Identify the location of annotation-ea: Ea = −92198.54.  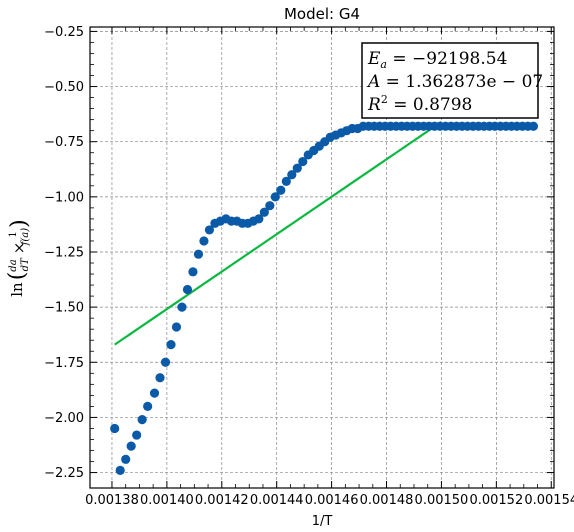
(437, 60).